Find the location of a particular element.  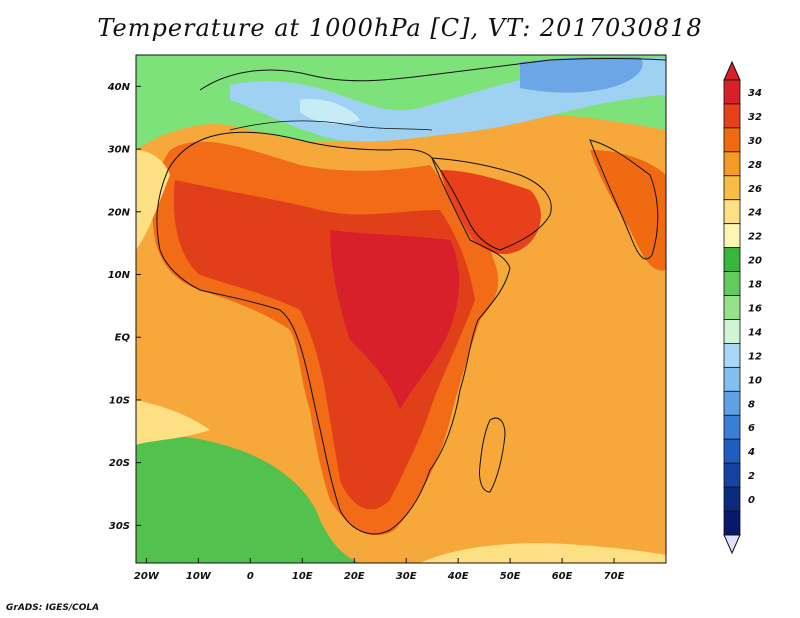

colorbar-label: 22 is located at coordinates (755, 237).